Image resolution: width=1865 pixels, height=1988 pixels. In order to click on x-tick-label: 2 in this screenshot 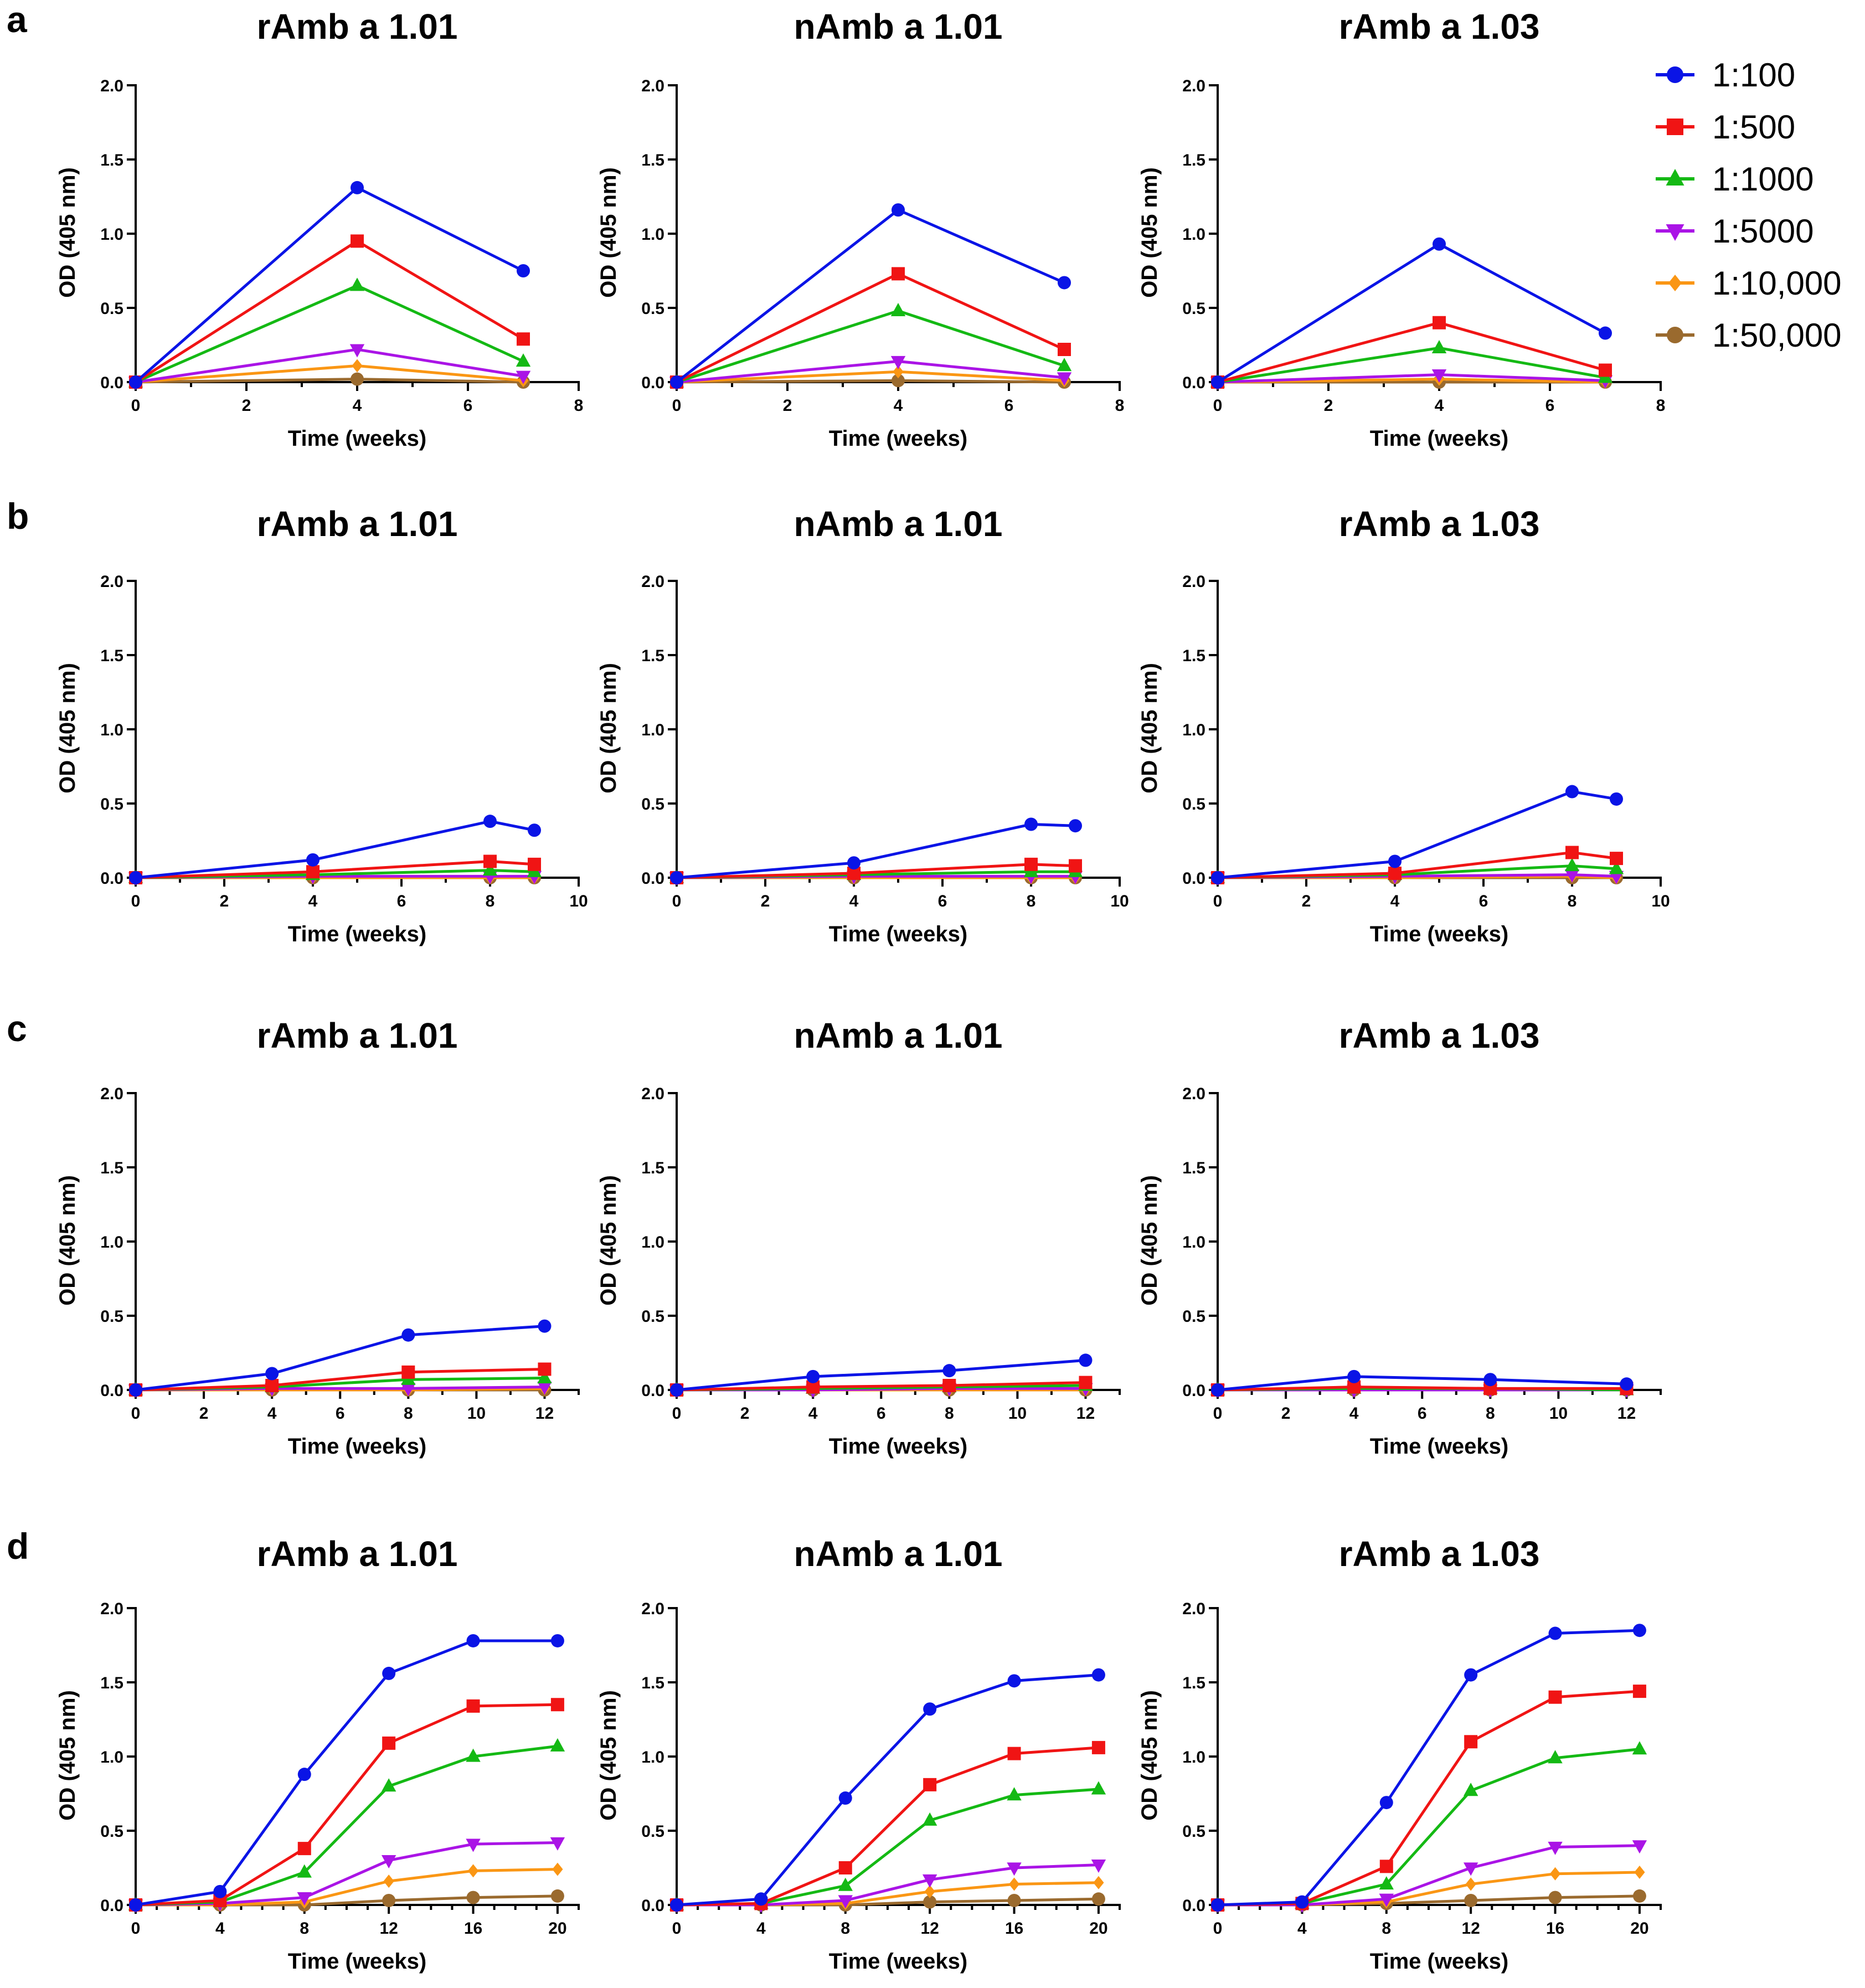, I will do `click(224, 901)`.